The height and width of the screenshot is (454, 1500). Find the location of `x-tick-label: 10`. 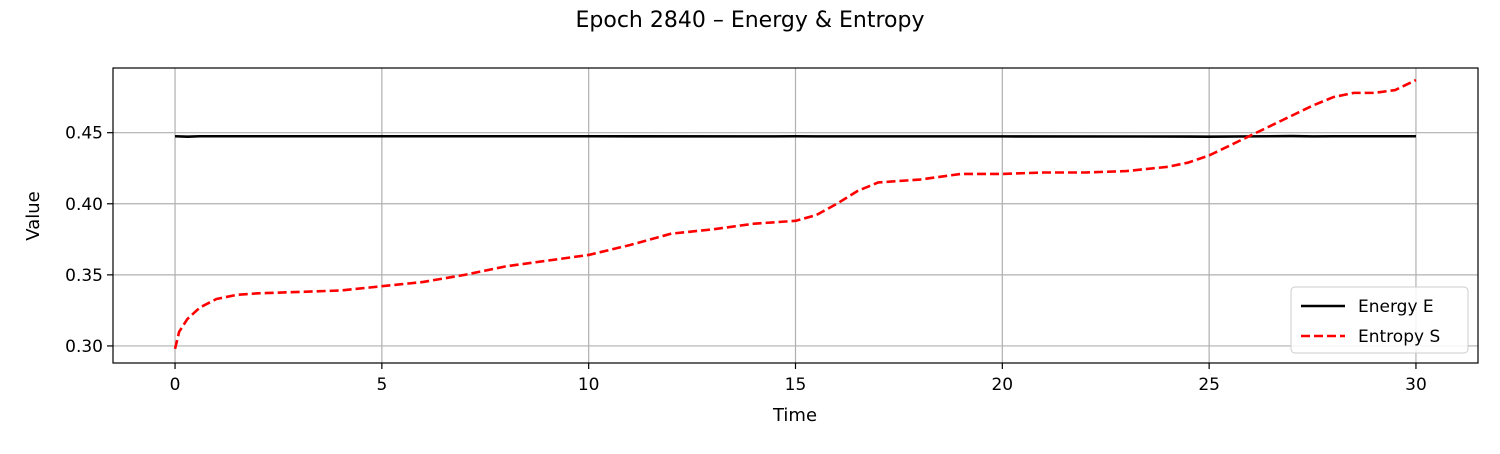

x-tick-label: 10 is located at coordinates (589, 385).